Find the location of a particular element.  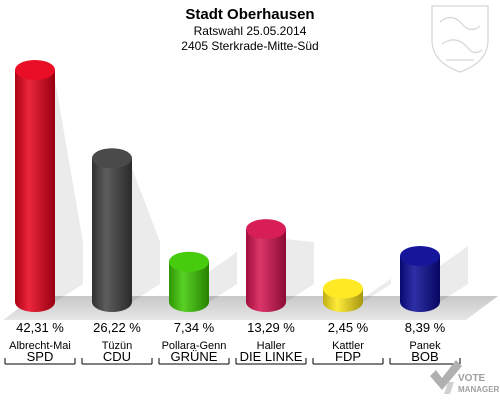

candidate-label-gr-ne: Pollara-Genn is located at coordinates (194, 346).